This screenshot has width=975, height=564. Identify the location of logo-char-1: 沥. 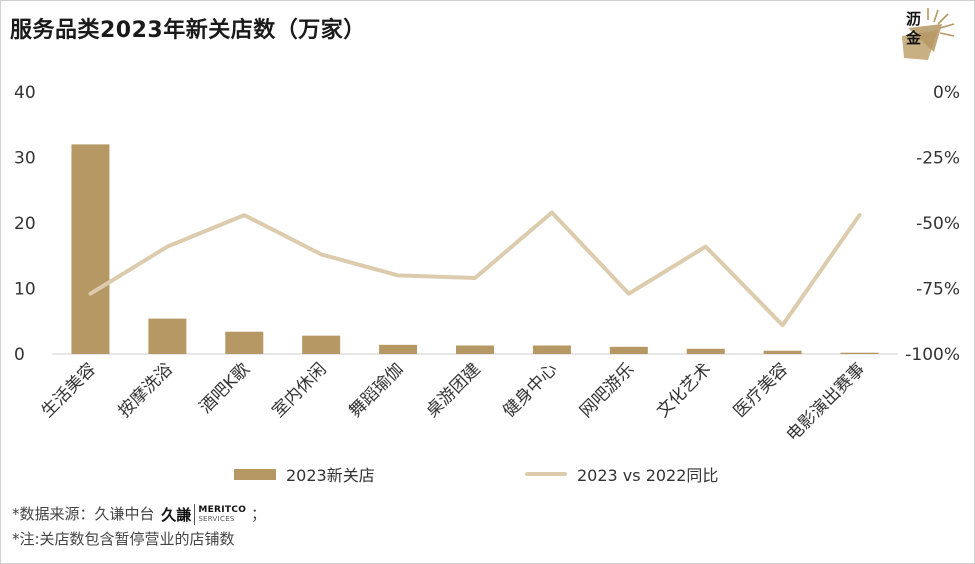
(914, 19).